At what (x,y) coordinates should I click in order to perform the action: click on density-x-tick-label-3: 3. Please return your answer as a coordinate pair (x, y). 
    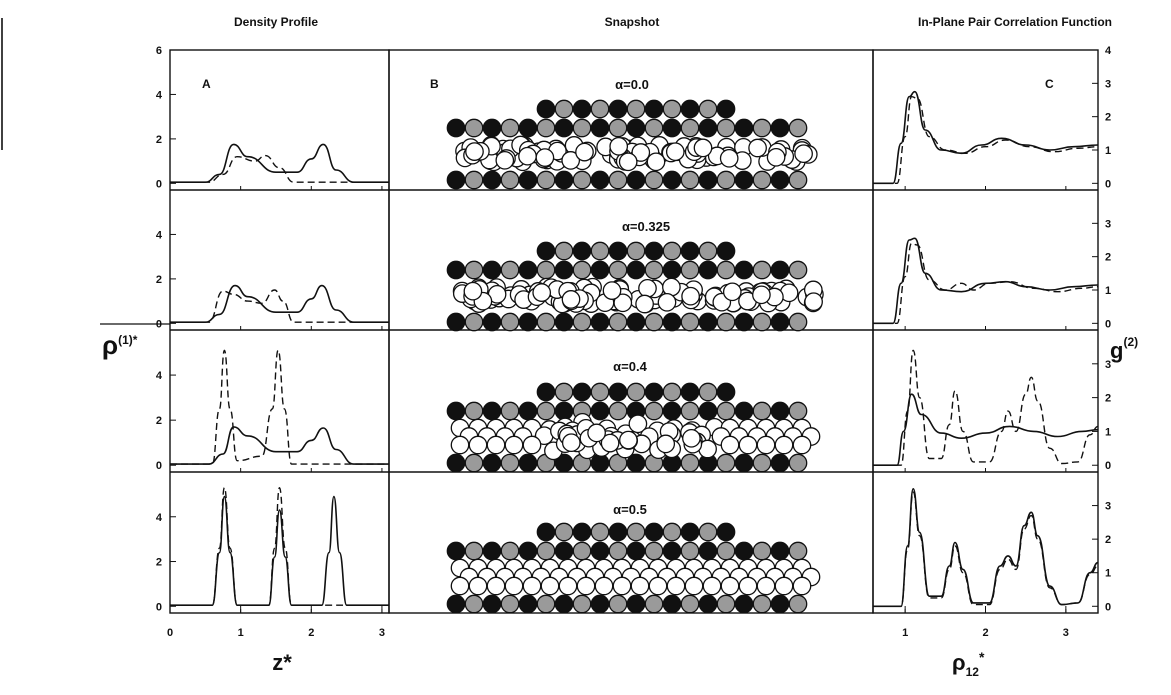
    Looking at the image, I should click on (382, 633).